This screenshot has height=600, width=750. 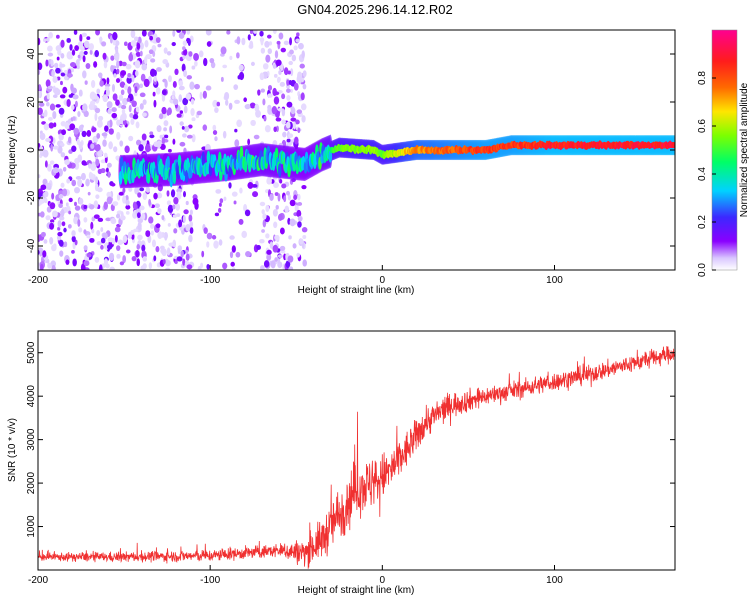 What do you see at coordinates (186, 176) in the screenshot?
I see `ridge-mark` at bounding box center [186, 176].